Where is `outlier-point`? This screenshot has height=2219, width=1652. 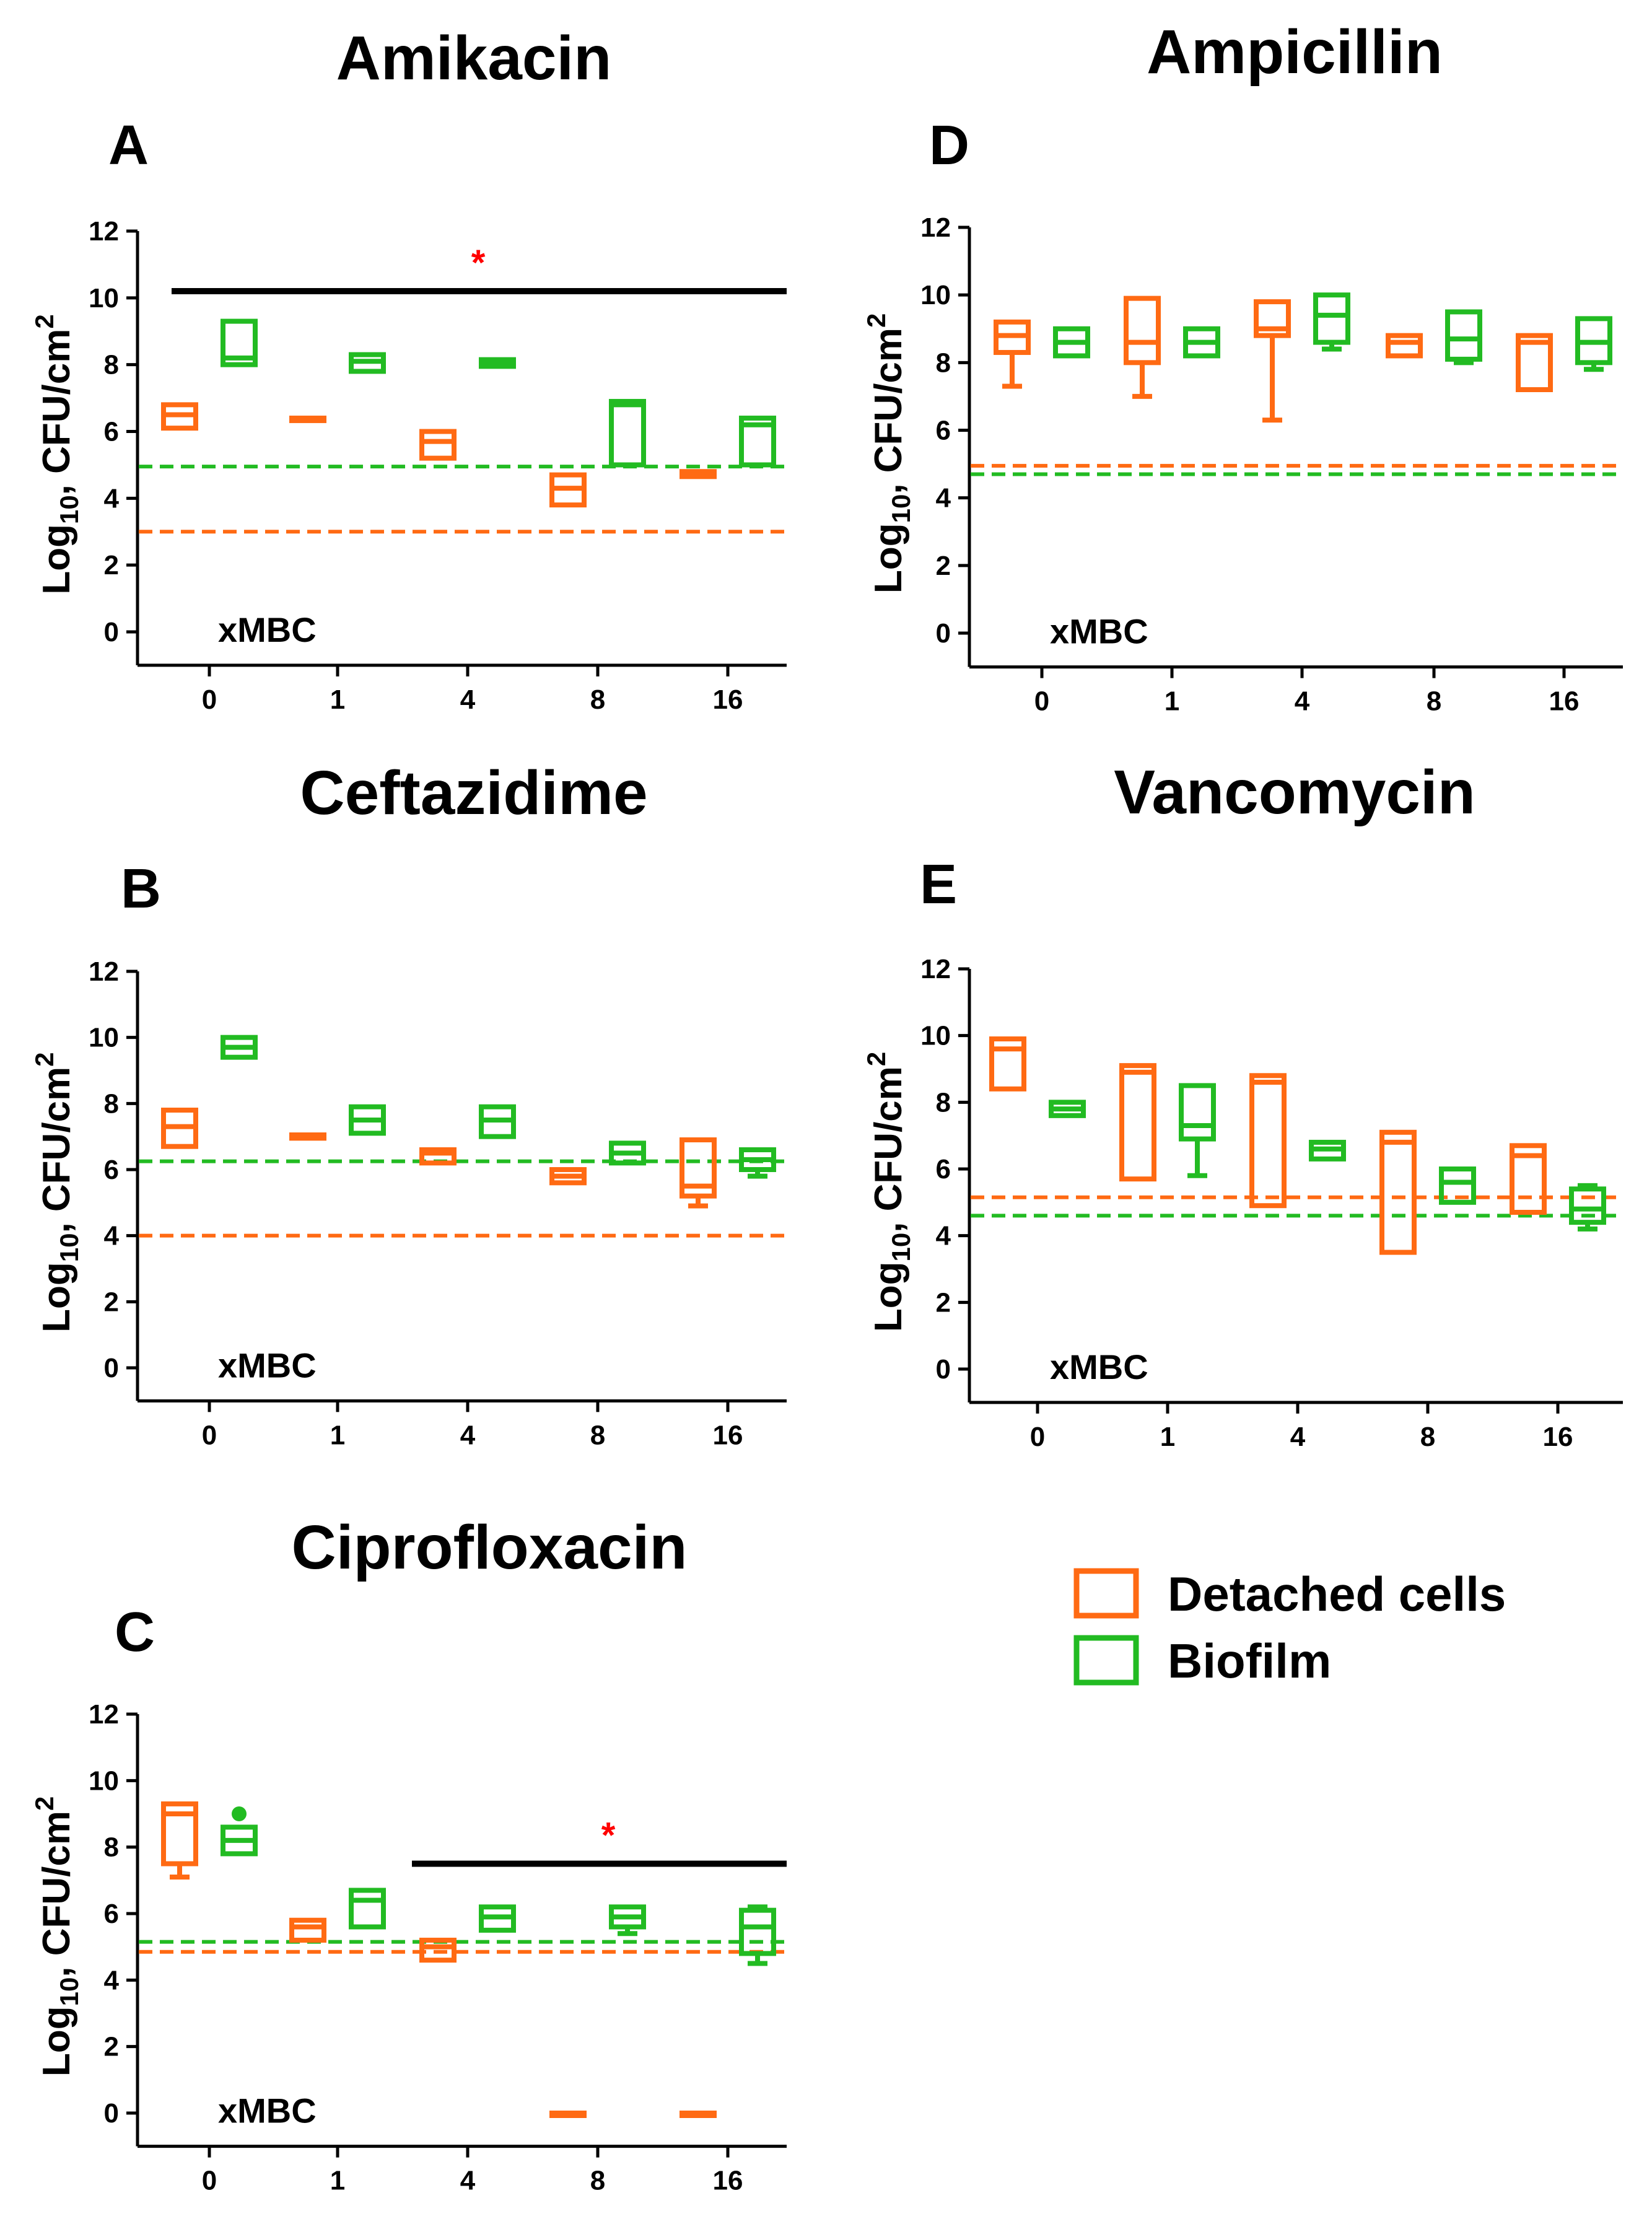
outlier-point is located at coordinates (240, 1814).